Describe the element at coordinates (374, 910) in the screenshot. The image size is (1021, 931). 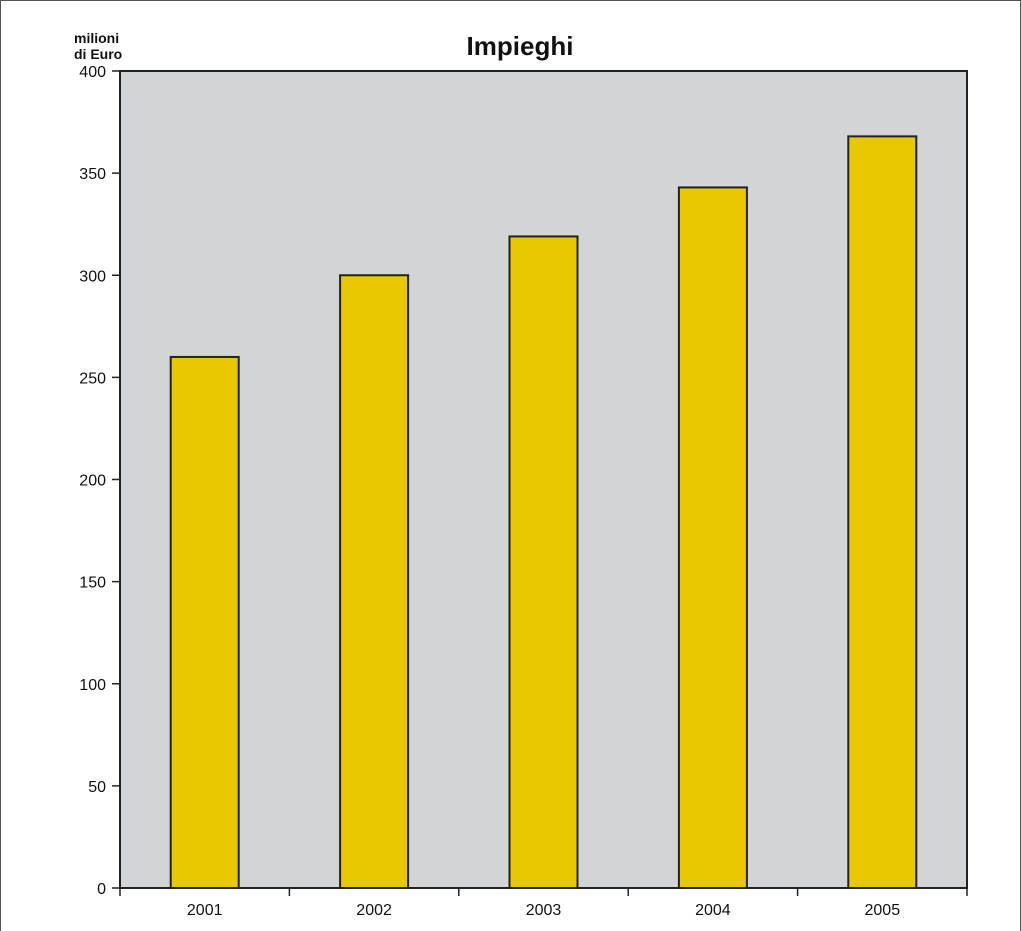
I see `x-tick-label: 2002` at that location.